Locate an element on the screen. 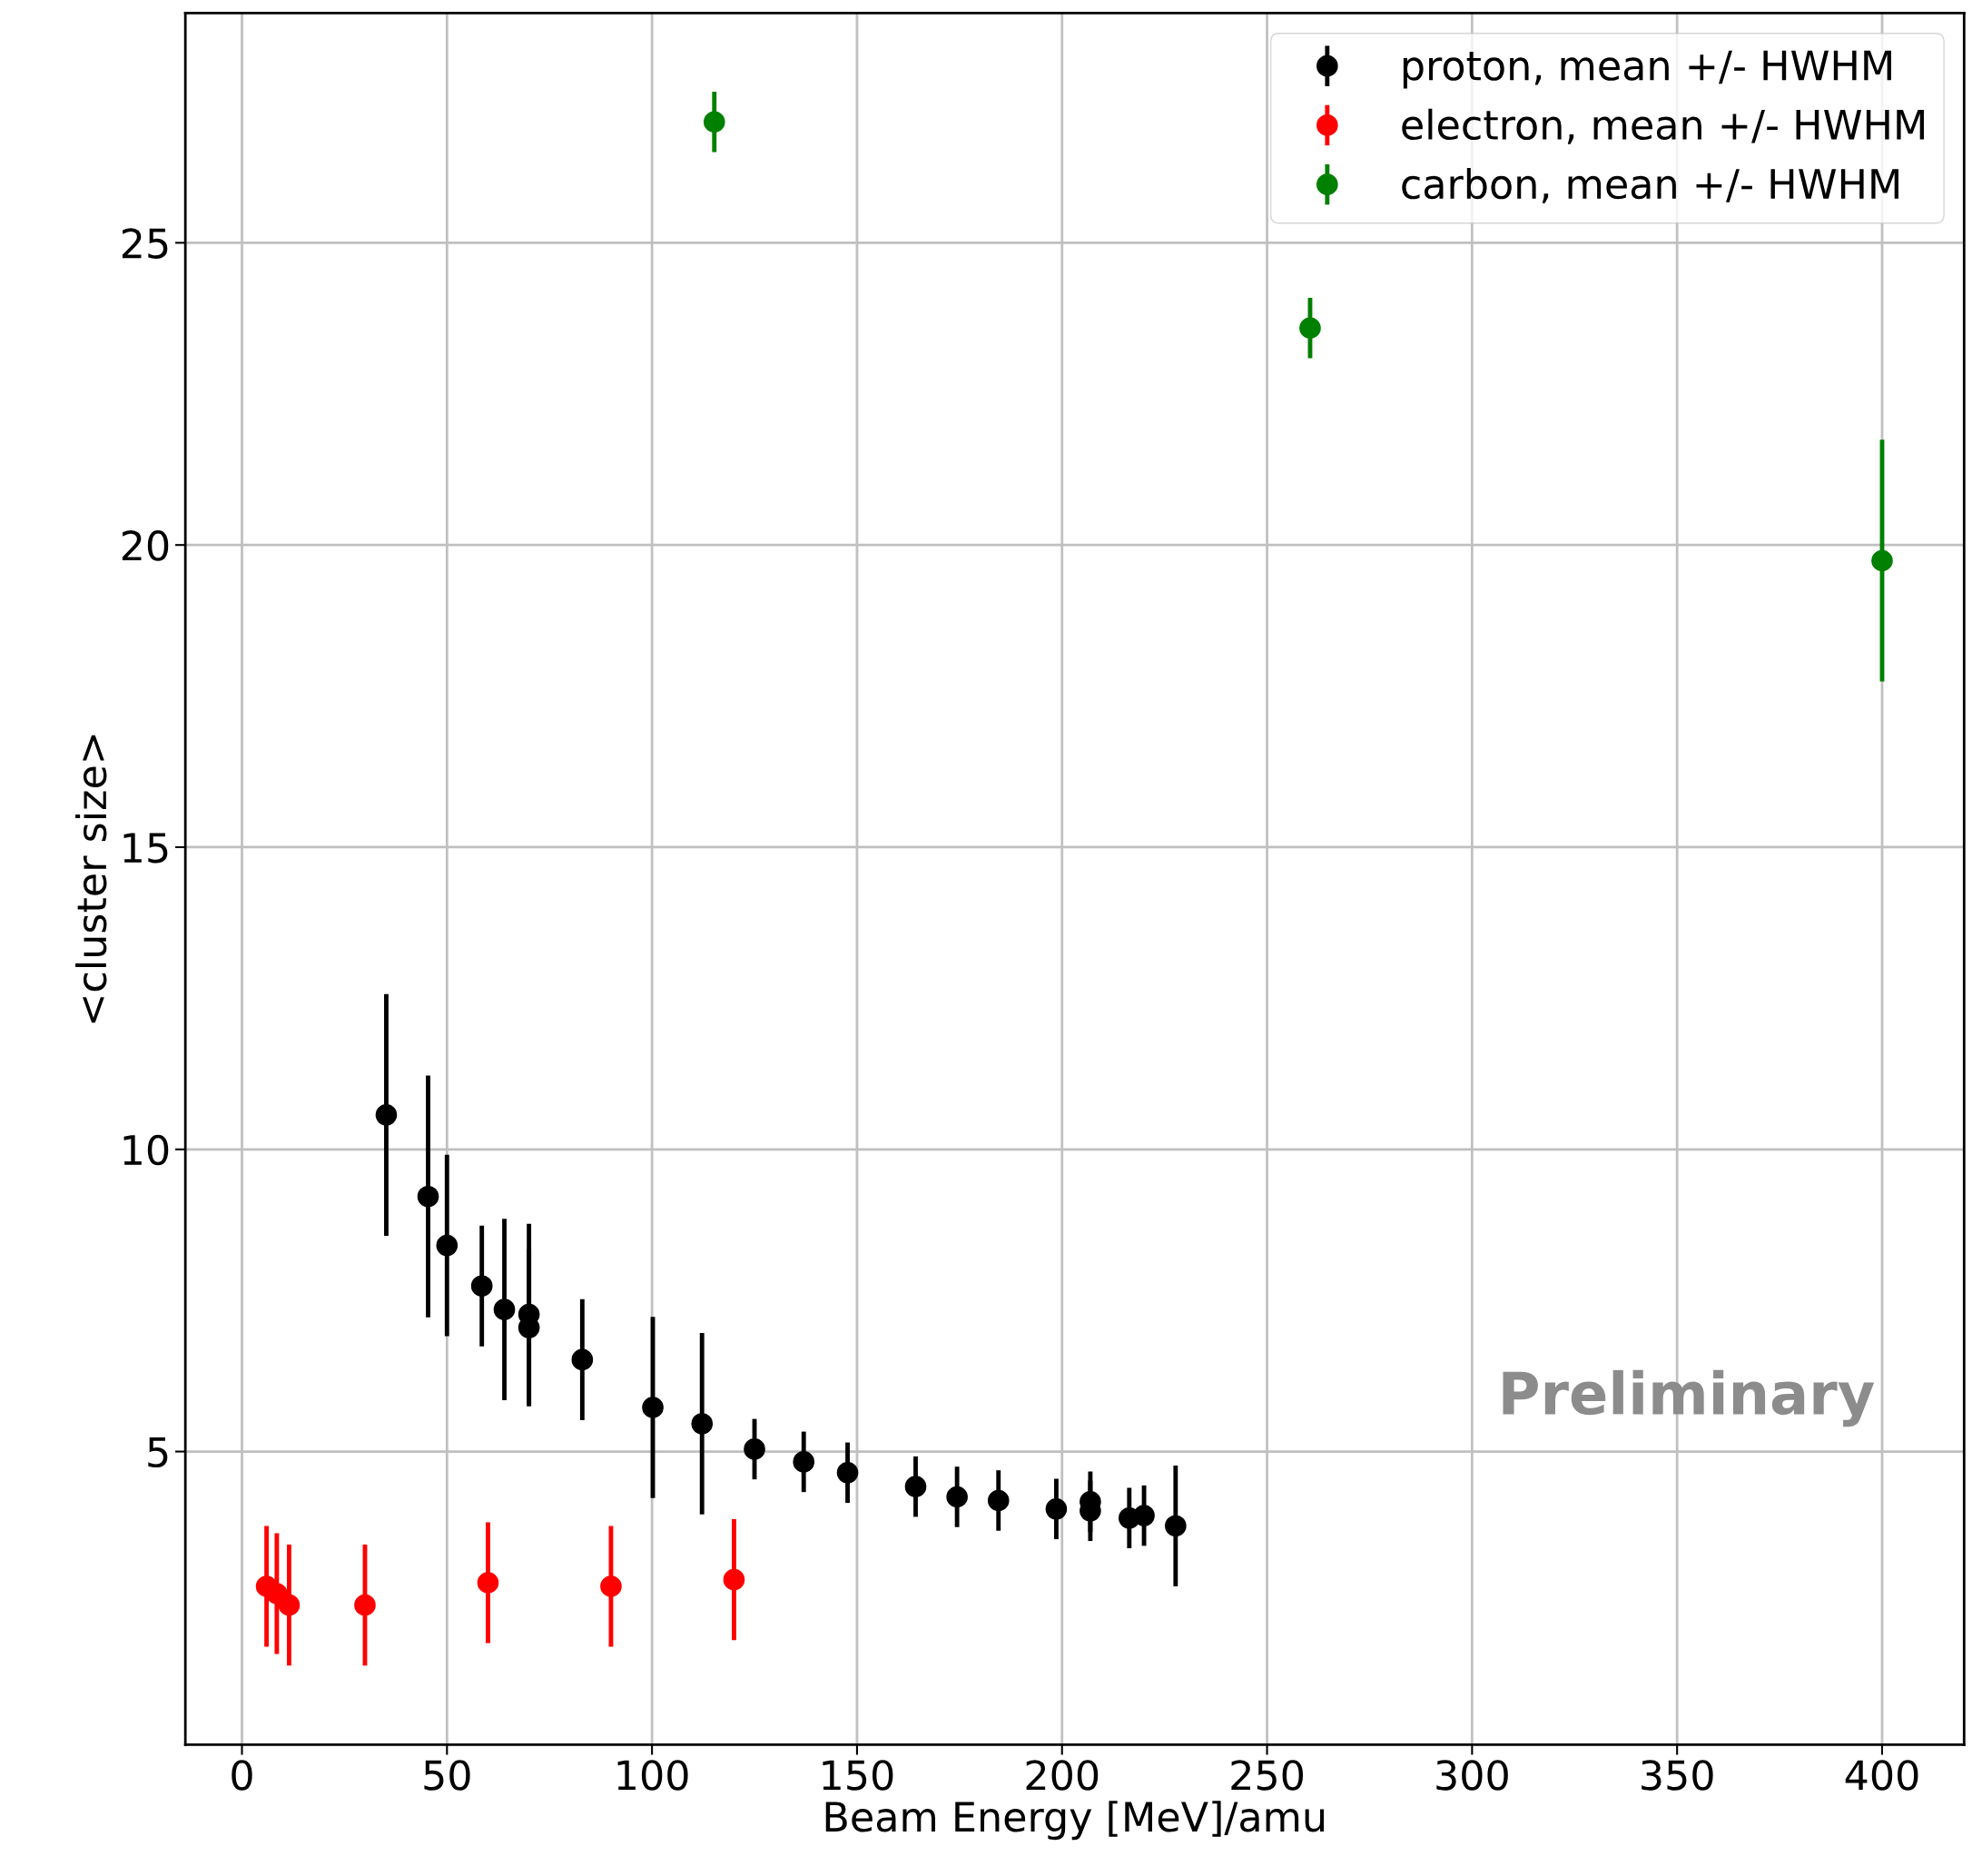 This screenshot has width=1972, height=1876. x-tick-label: 100 is located at coordinates (652, 1776).